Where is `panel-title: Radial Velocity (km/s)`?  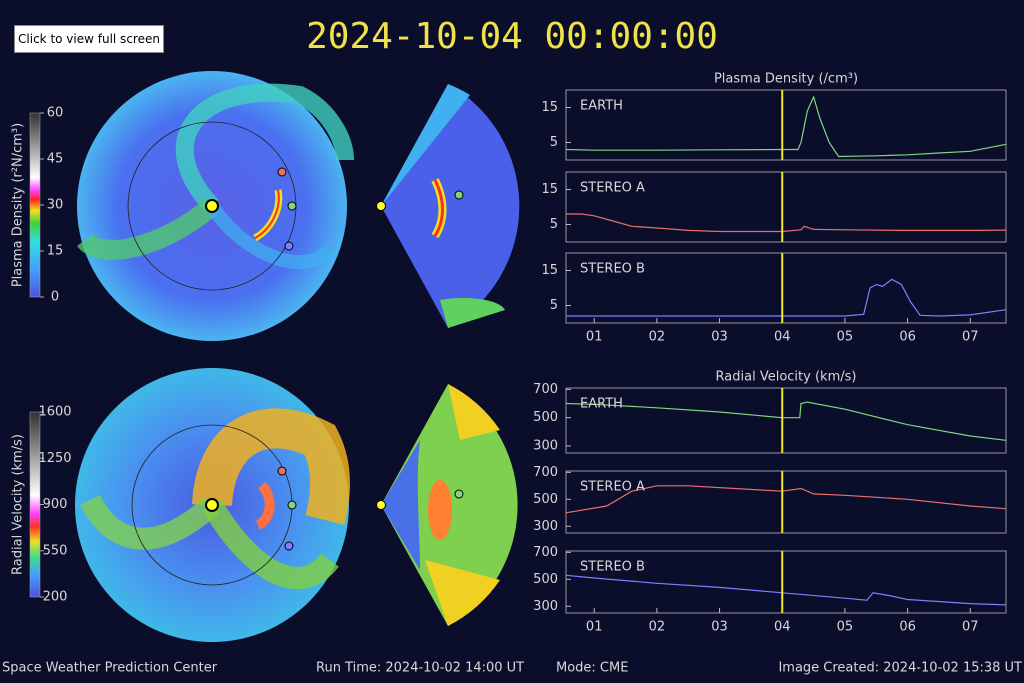
panel-title: Radial Velocity (km/s) is located at coordinates (786, 377).